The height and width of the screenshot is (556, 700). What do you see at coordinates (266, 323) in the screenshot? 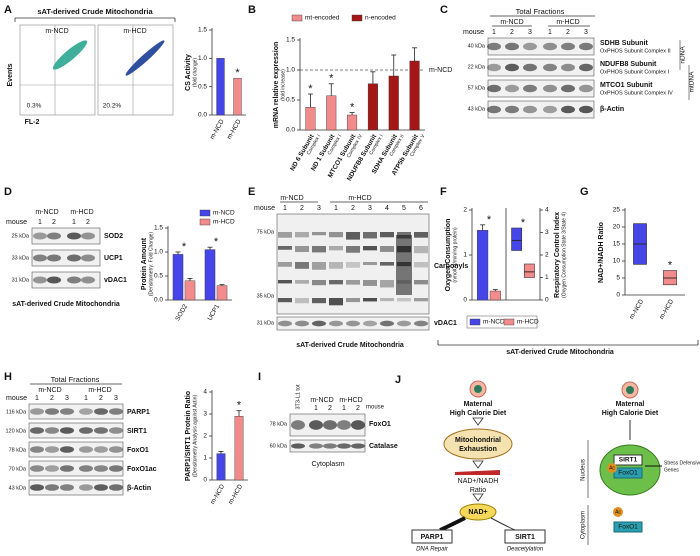
I see `label: 31 kDa` at bounding box center [266, 323].